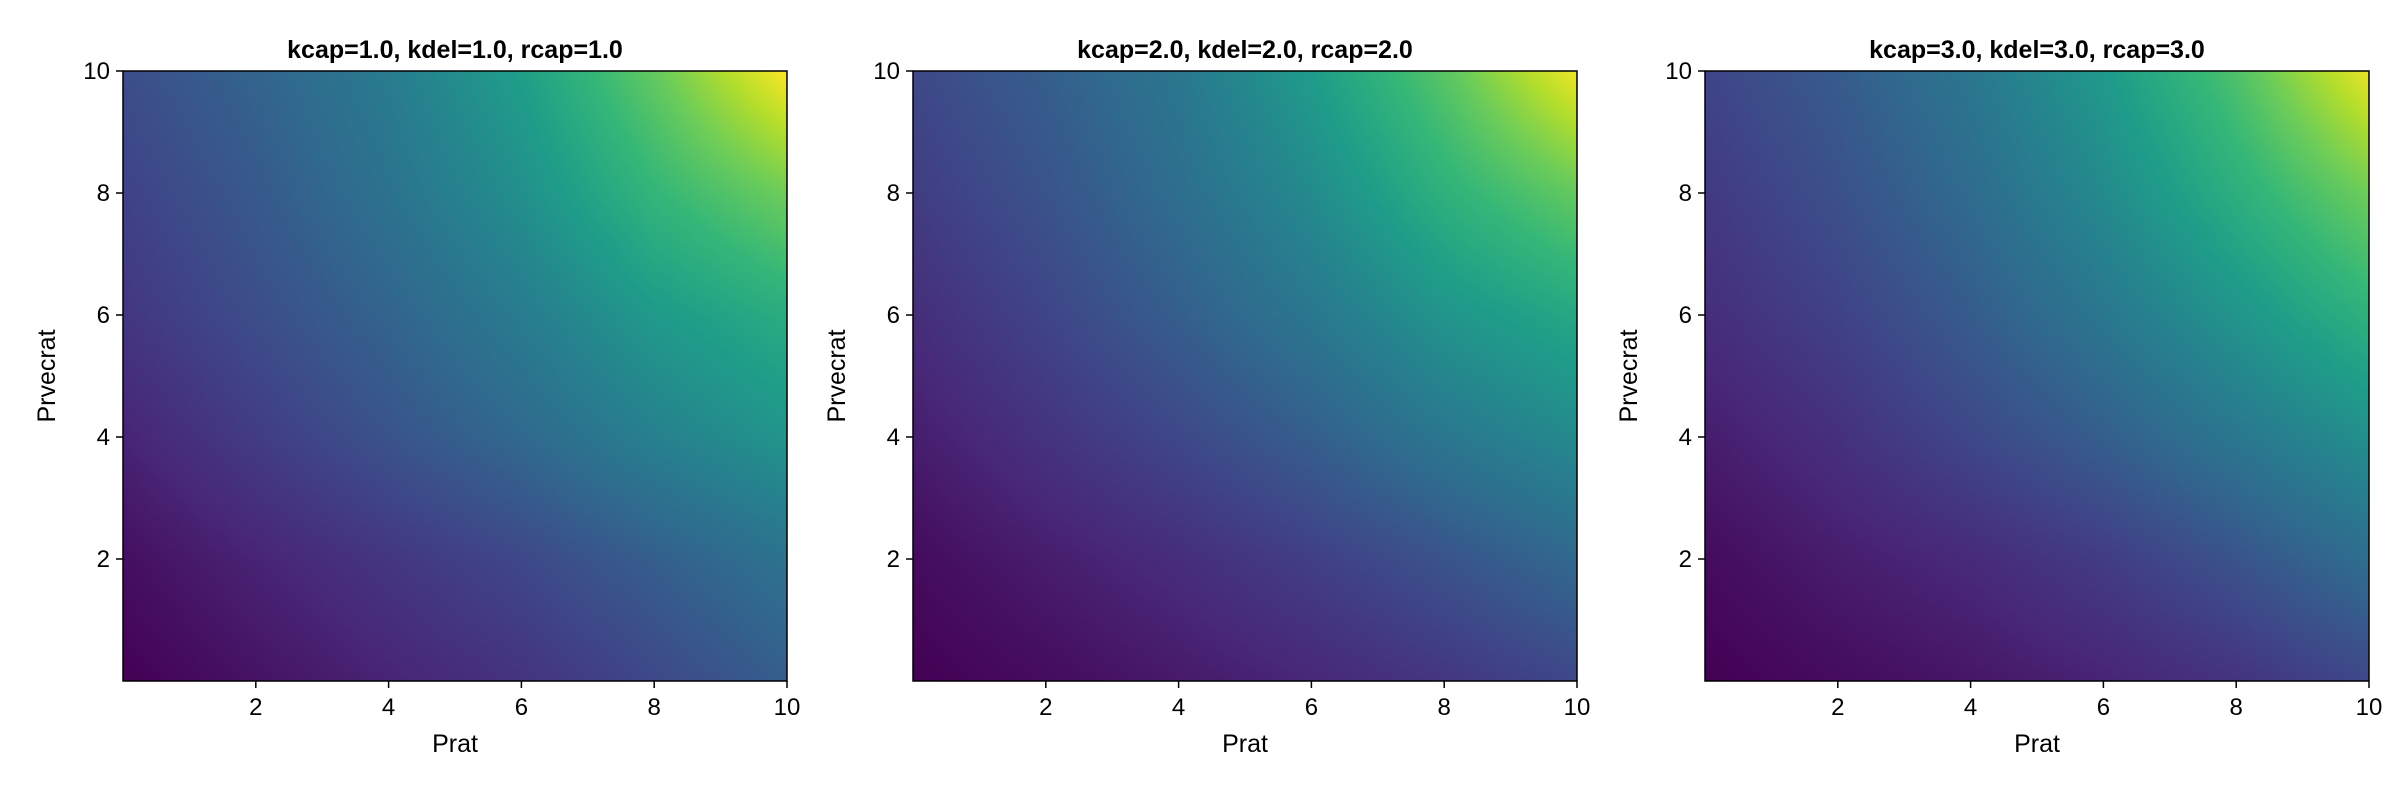  I want to click on chart-title: kcap=3.0, kdel=3.0, rcap=3.0, so click(2037, 50).